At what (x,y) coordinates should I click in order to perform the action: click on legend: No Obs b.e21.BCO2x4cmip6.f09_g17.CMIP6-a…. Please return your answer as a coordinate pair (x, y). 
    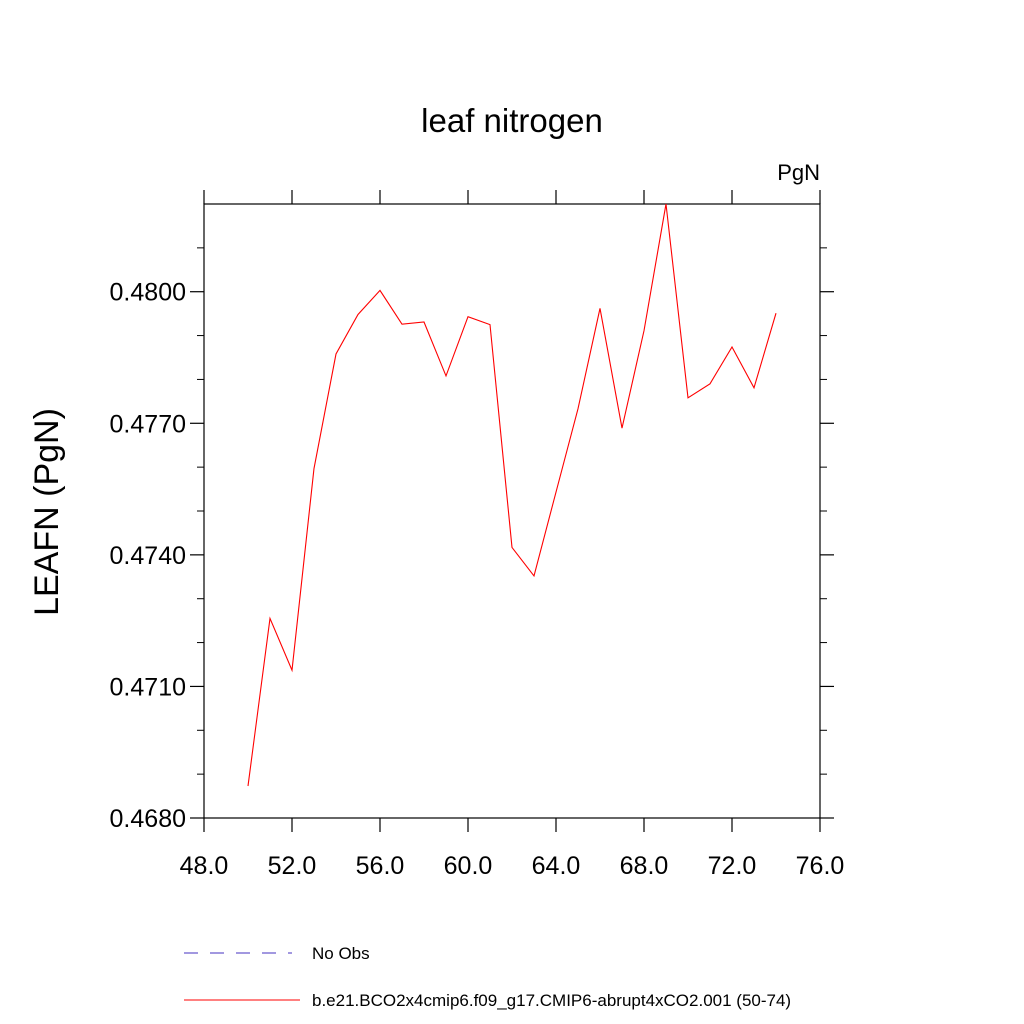
    Looking at the image, I should click on (487, 977).